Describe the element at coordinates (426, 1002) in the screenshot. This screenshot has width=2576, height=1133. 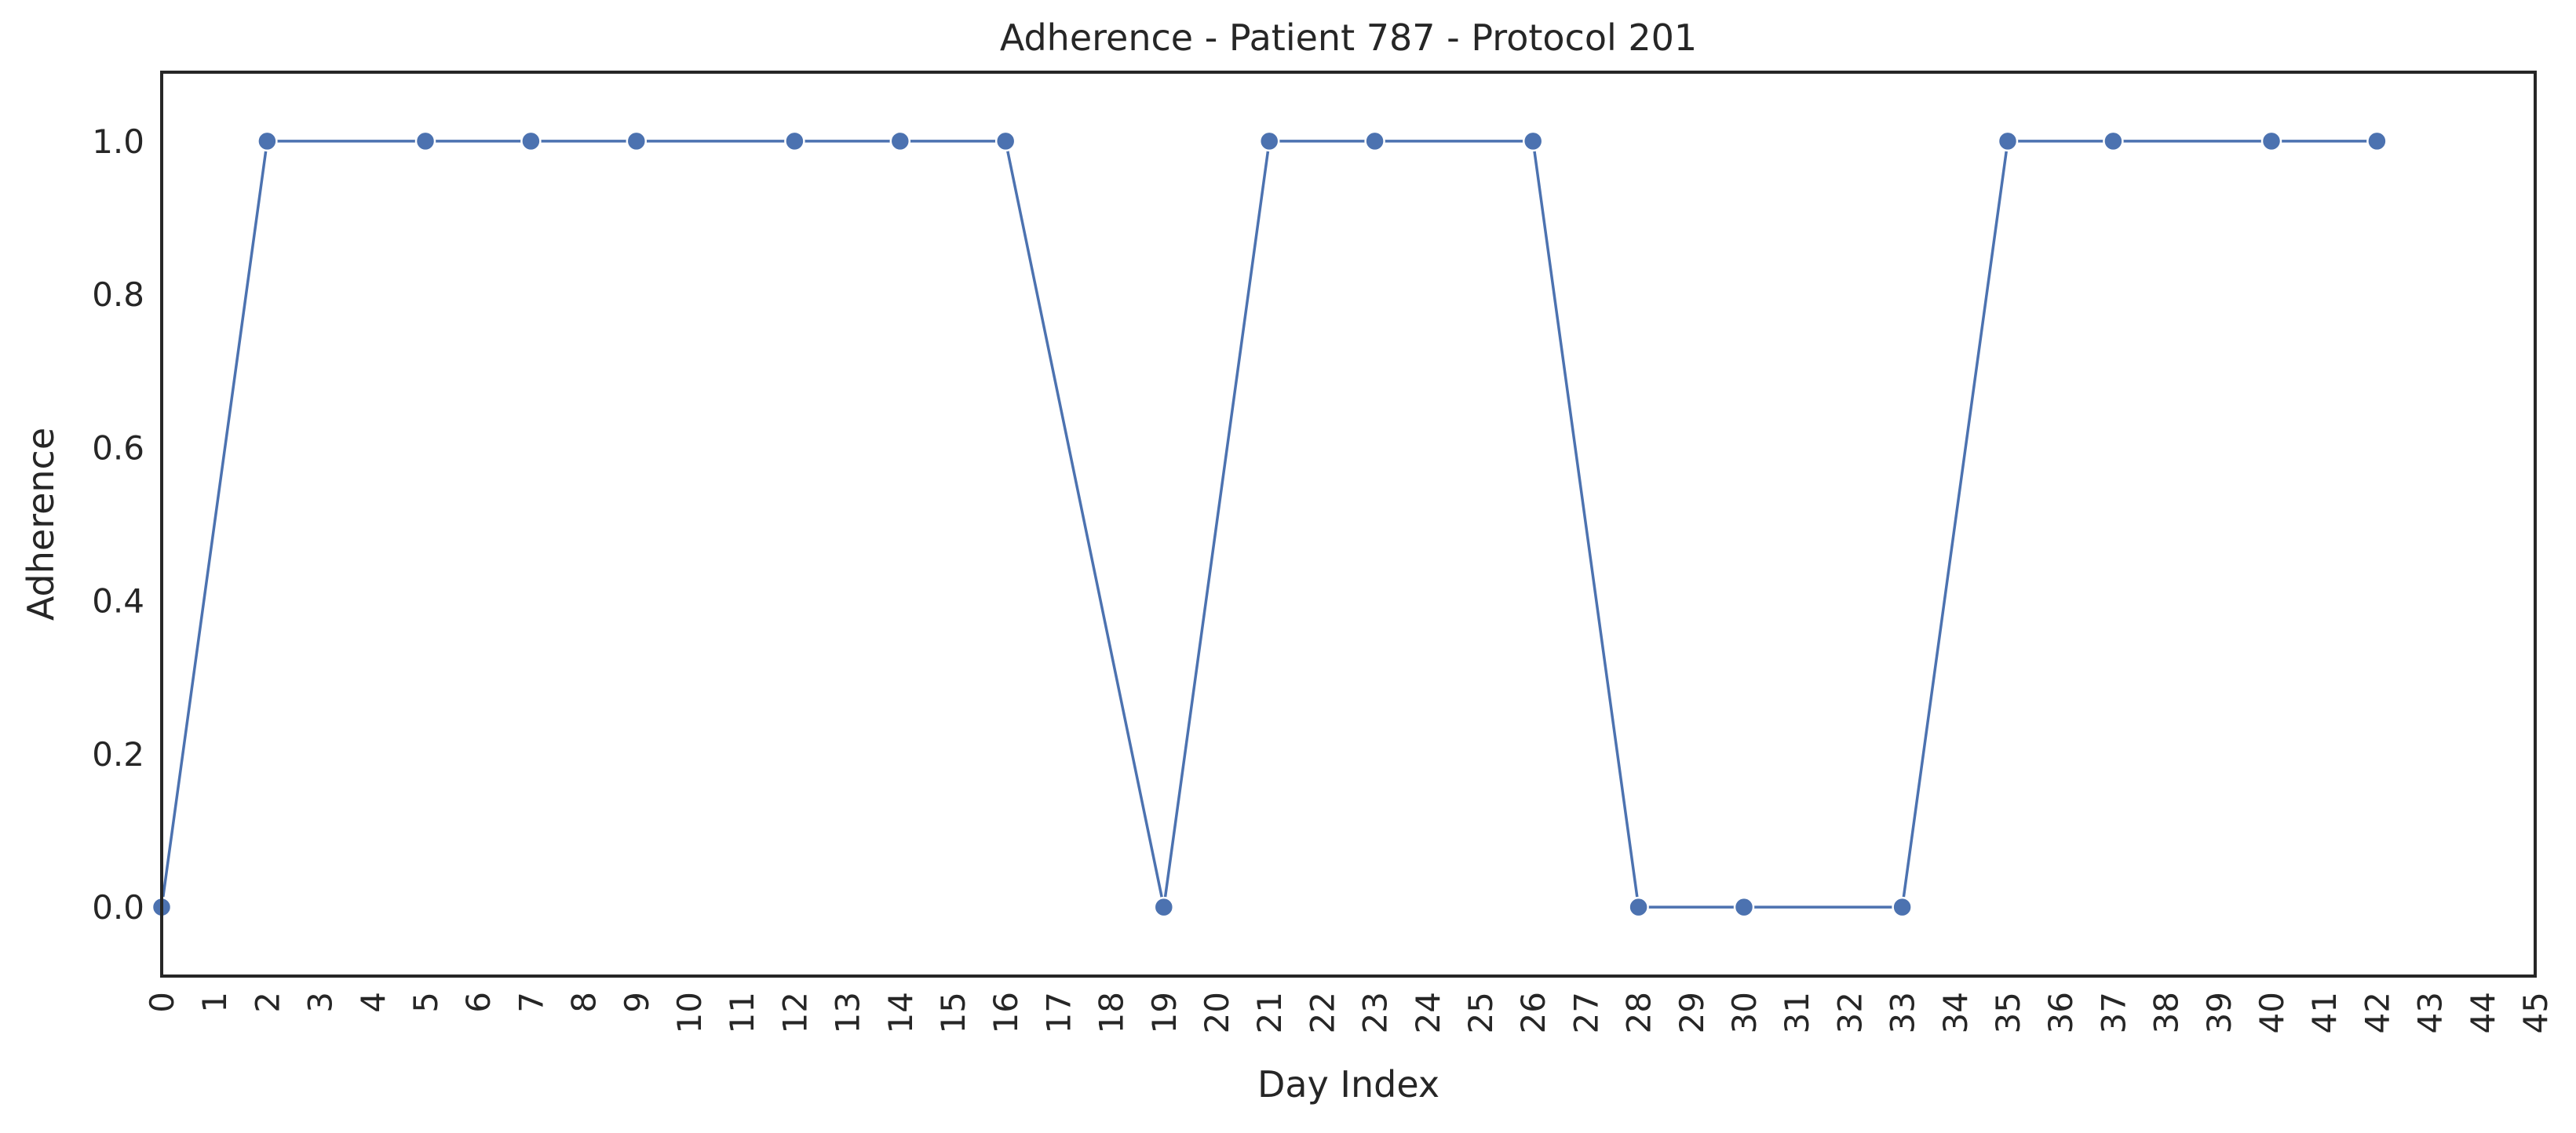
I see `x-tick-label: 5` at that location.